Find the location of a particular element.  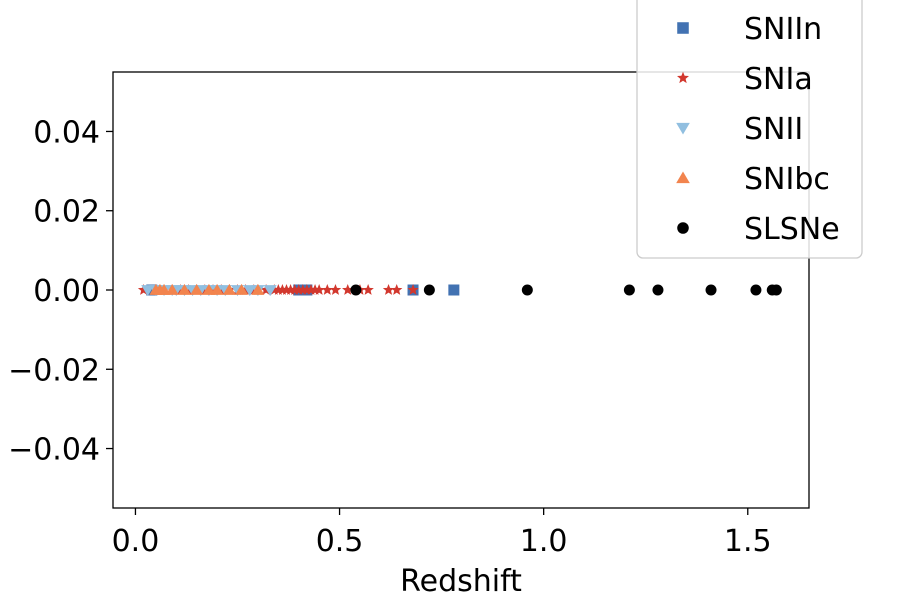

legend-marker-snia is located at coordinates (683, 77).